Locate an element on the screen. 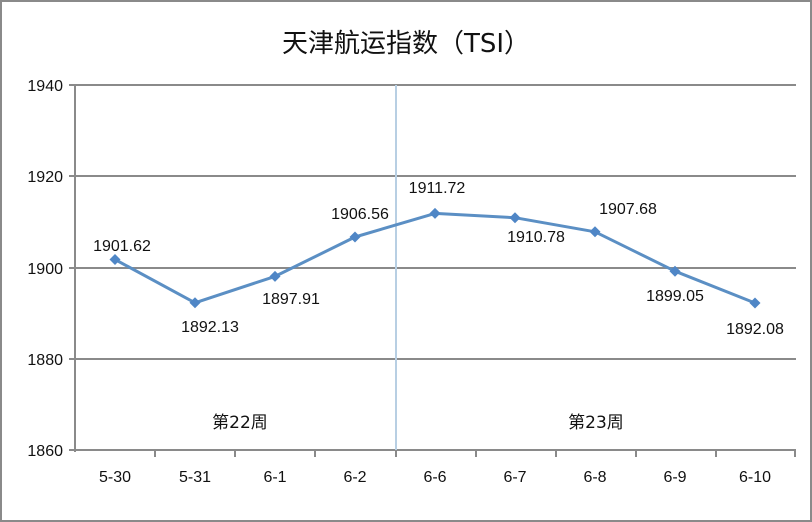  x-ticks is located at coordinates (475, 453).